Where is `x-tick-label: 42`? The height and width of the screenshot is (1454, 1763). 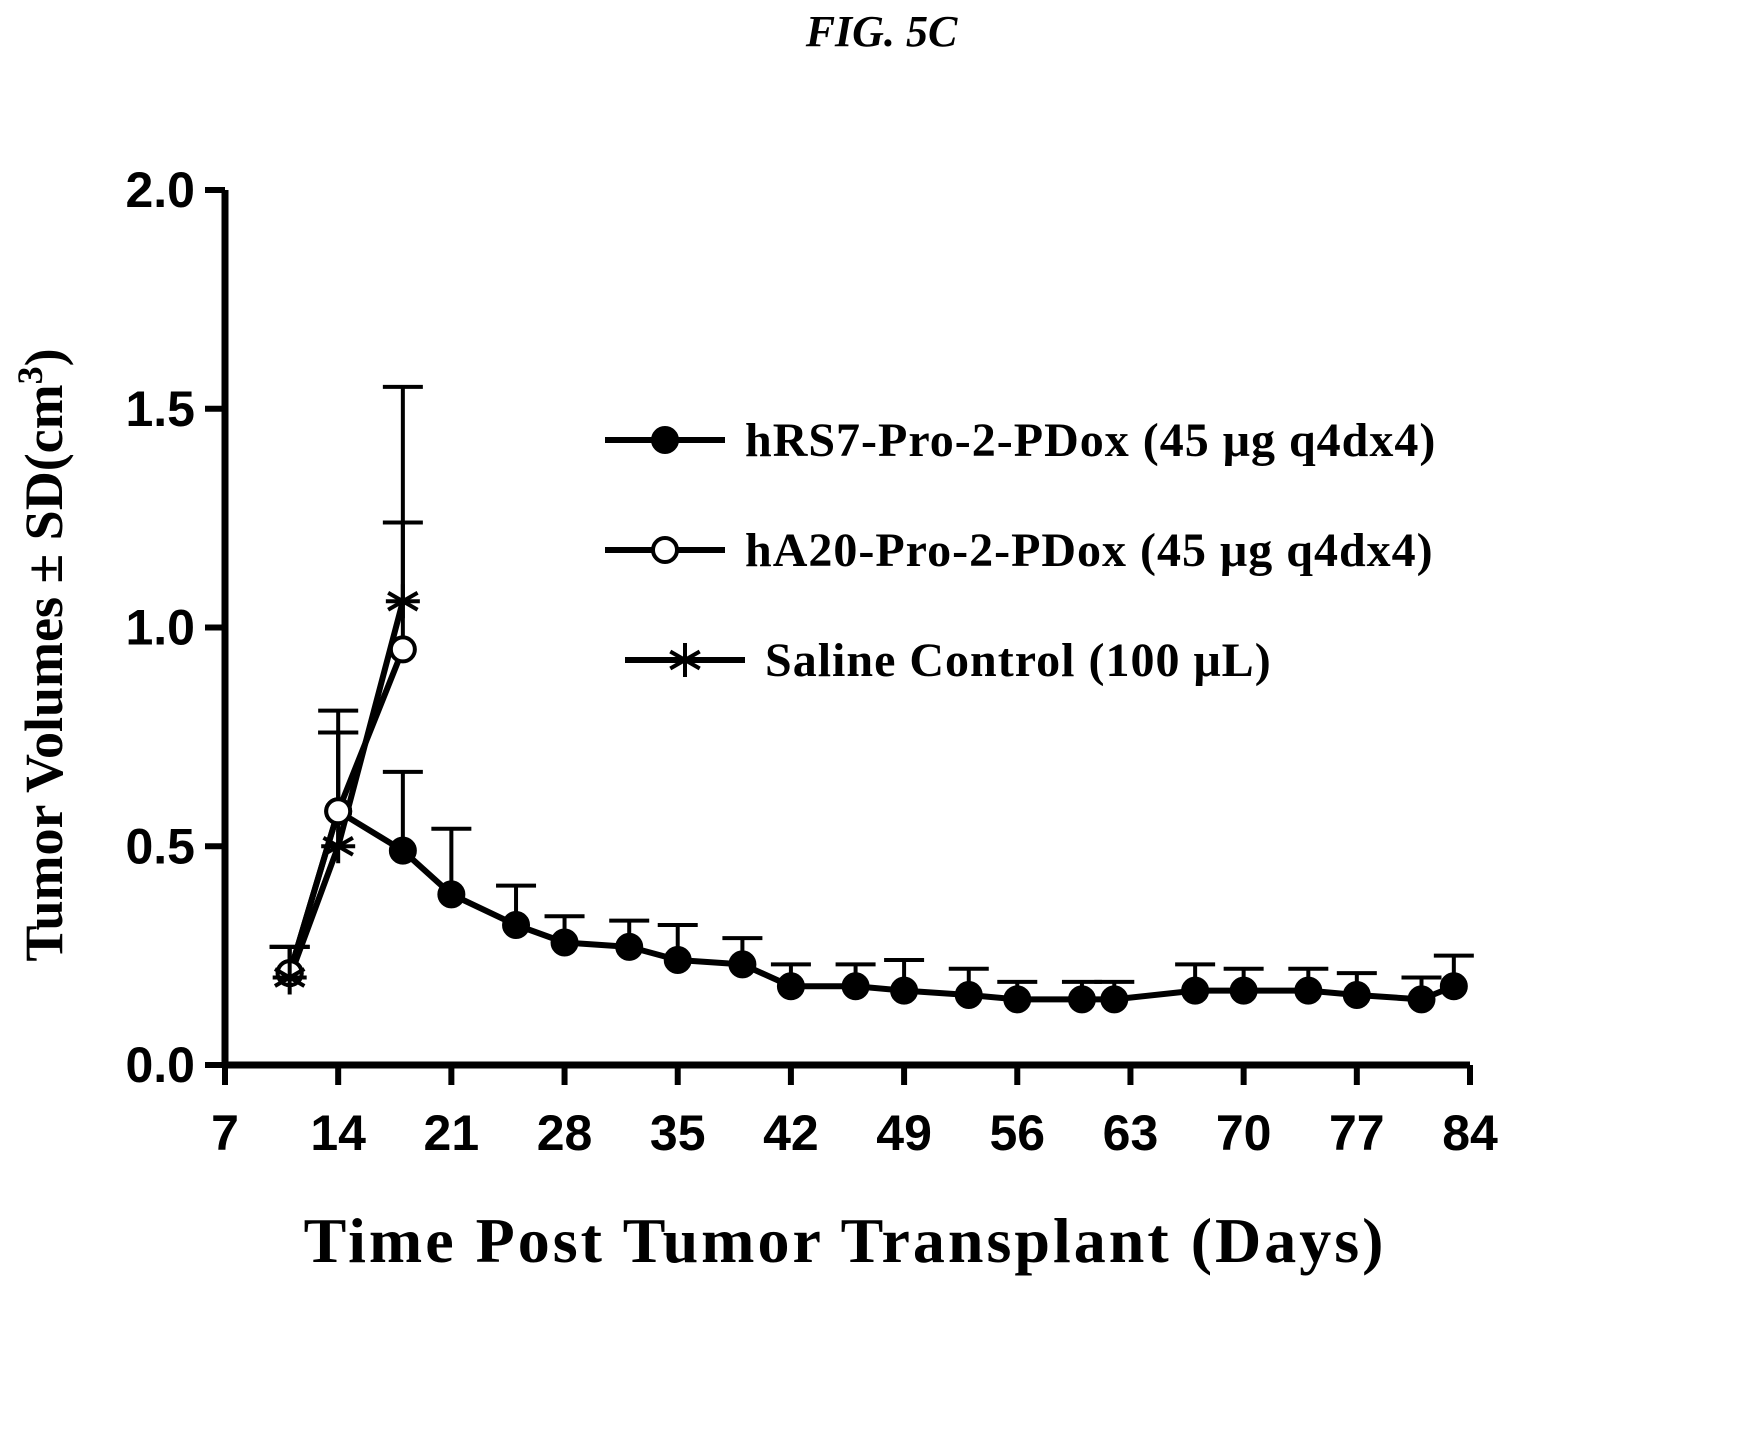 x-tick-label: 42 is located at coordinates (791, 1133).